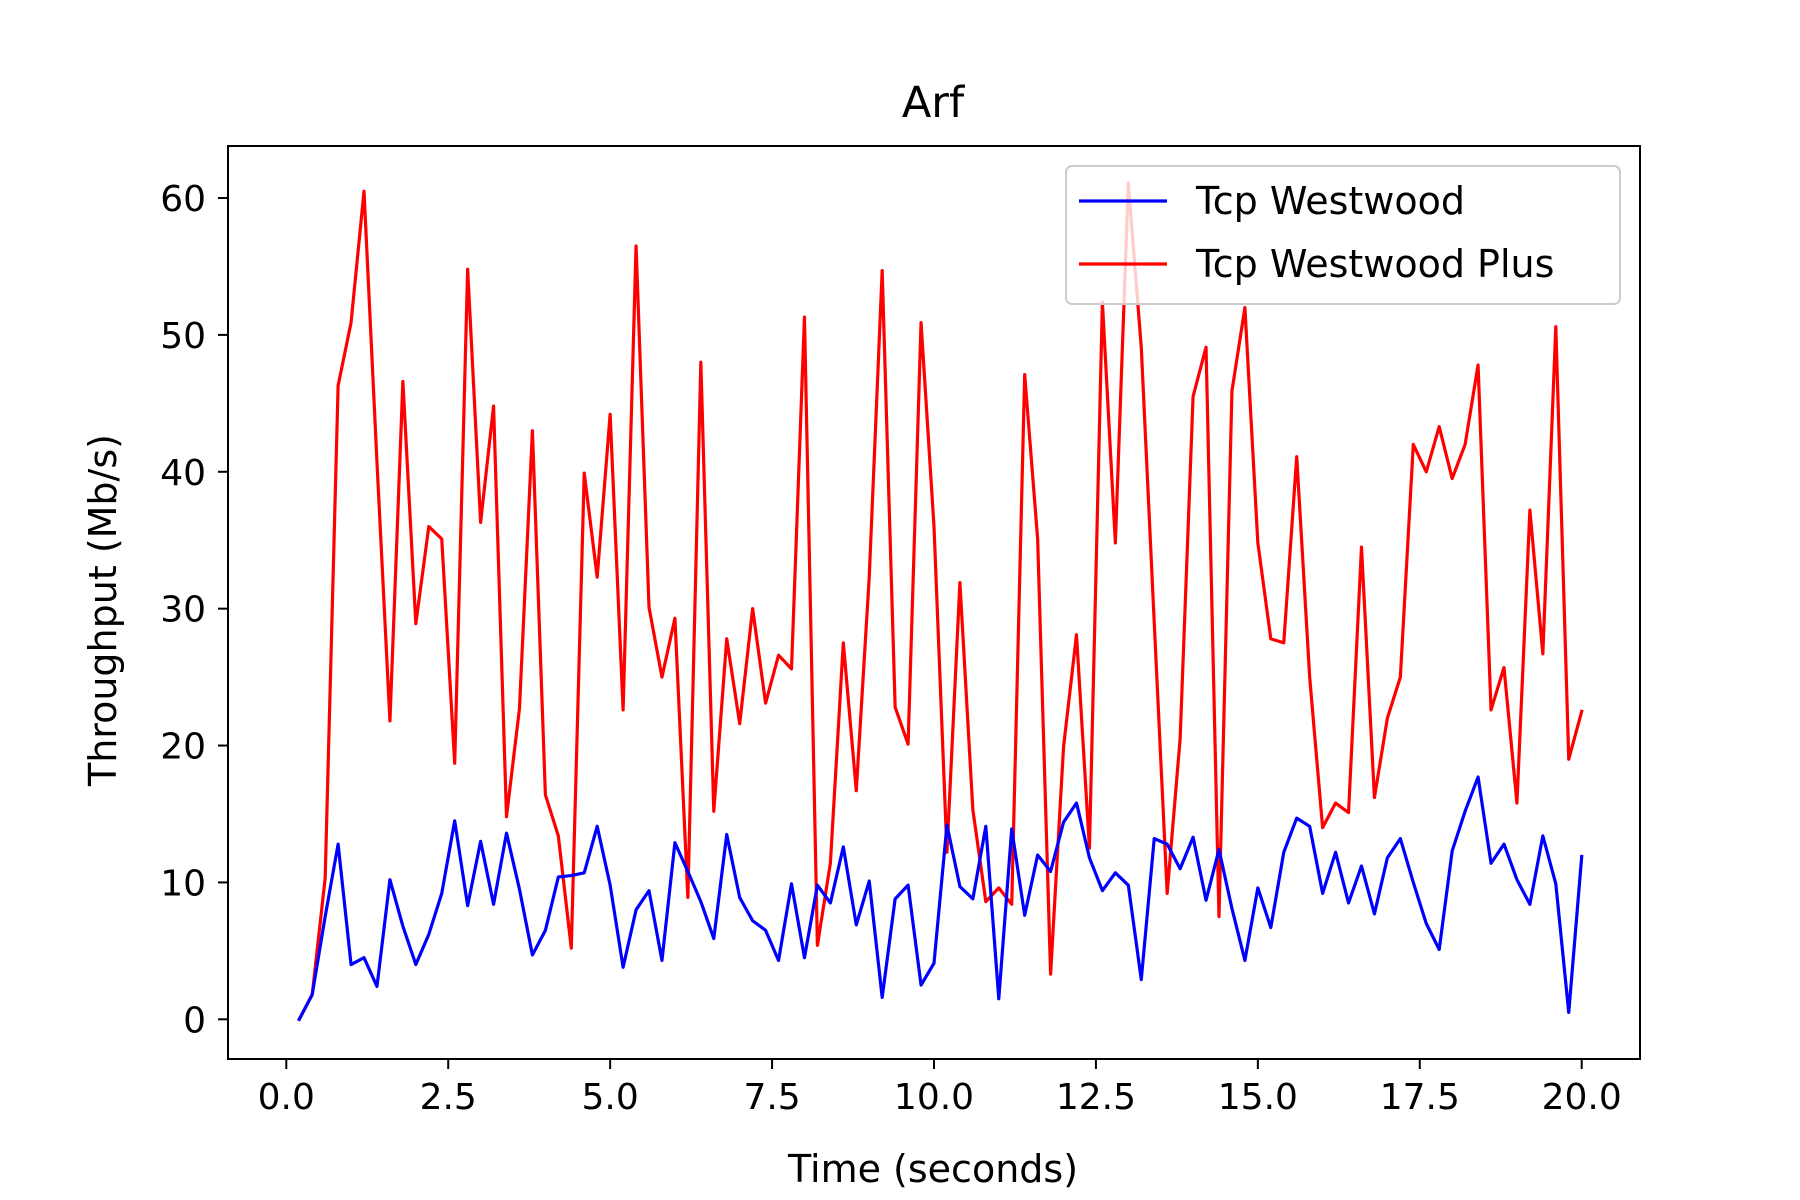  What do you see at coordinates (610, 1097) in the screenshot?
I see `x-tick-label: 5.0` at bounding box center [610, 1097].